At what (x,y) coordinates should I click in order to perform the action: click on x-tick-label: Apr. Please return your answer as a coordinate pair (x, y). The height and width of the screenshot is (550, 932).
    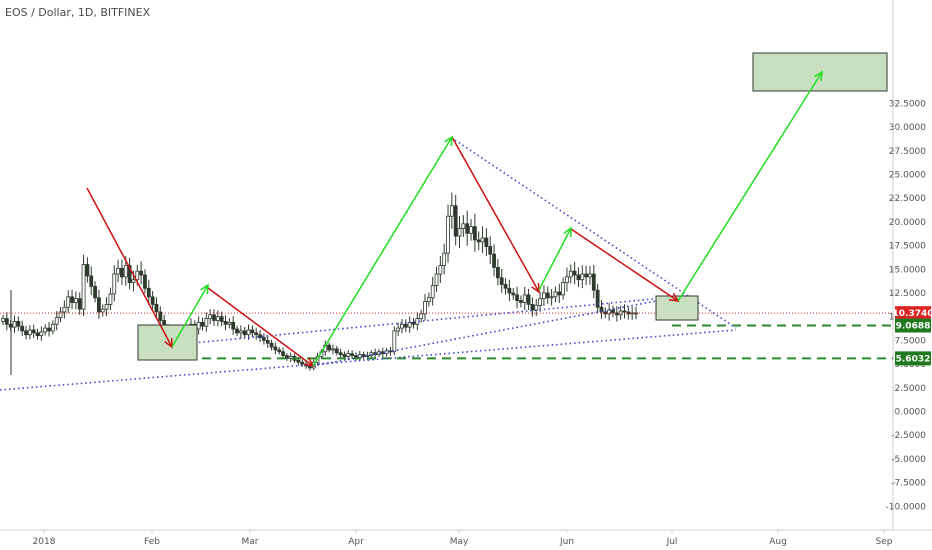
    Looking at the image, I should click on (356, 542).